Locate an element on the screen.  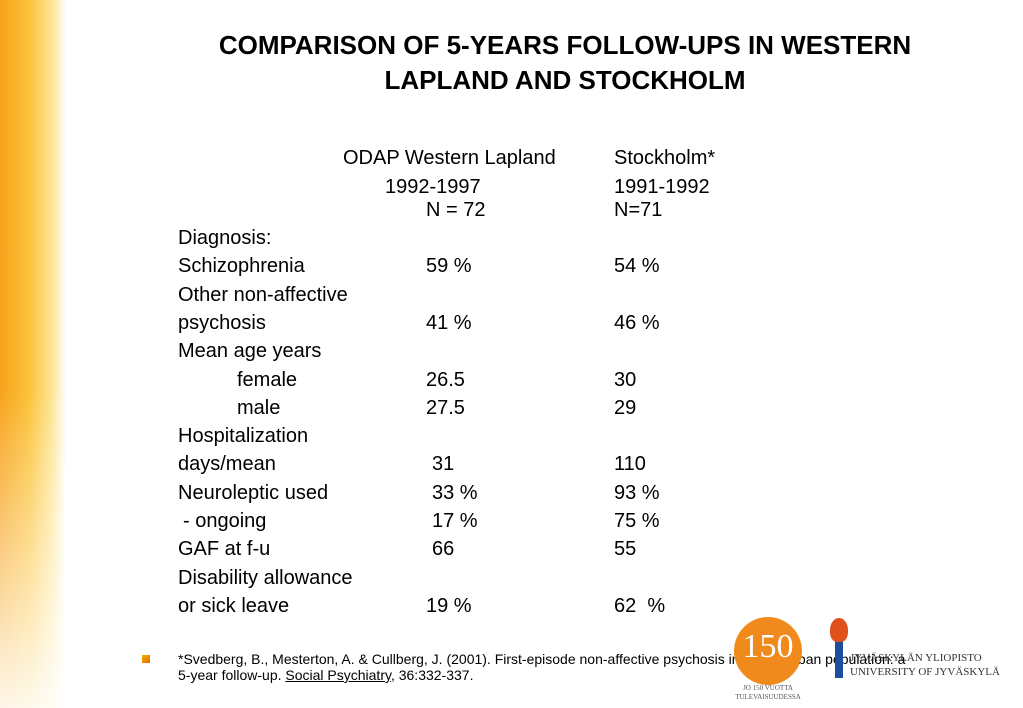
row-label: Hospitalization is located at coordinates (243, 436).